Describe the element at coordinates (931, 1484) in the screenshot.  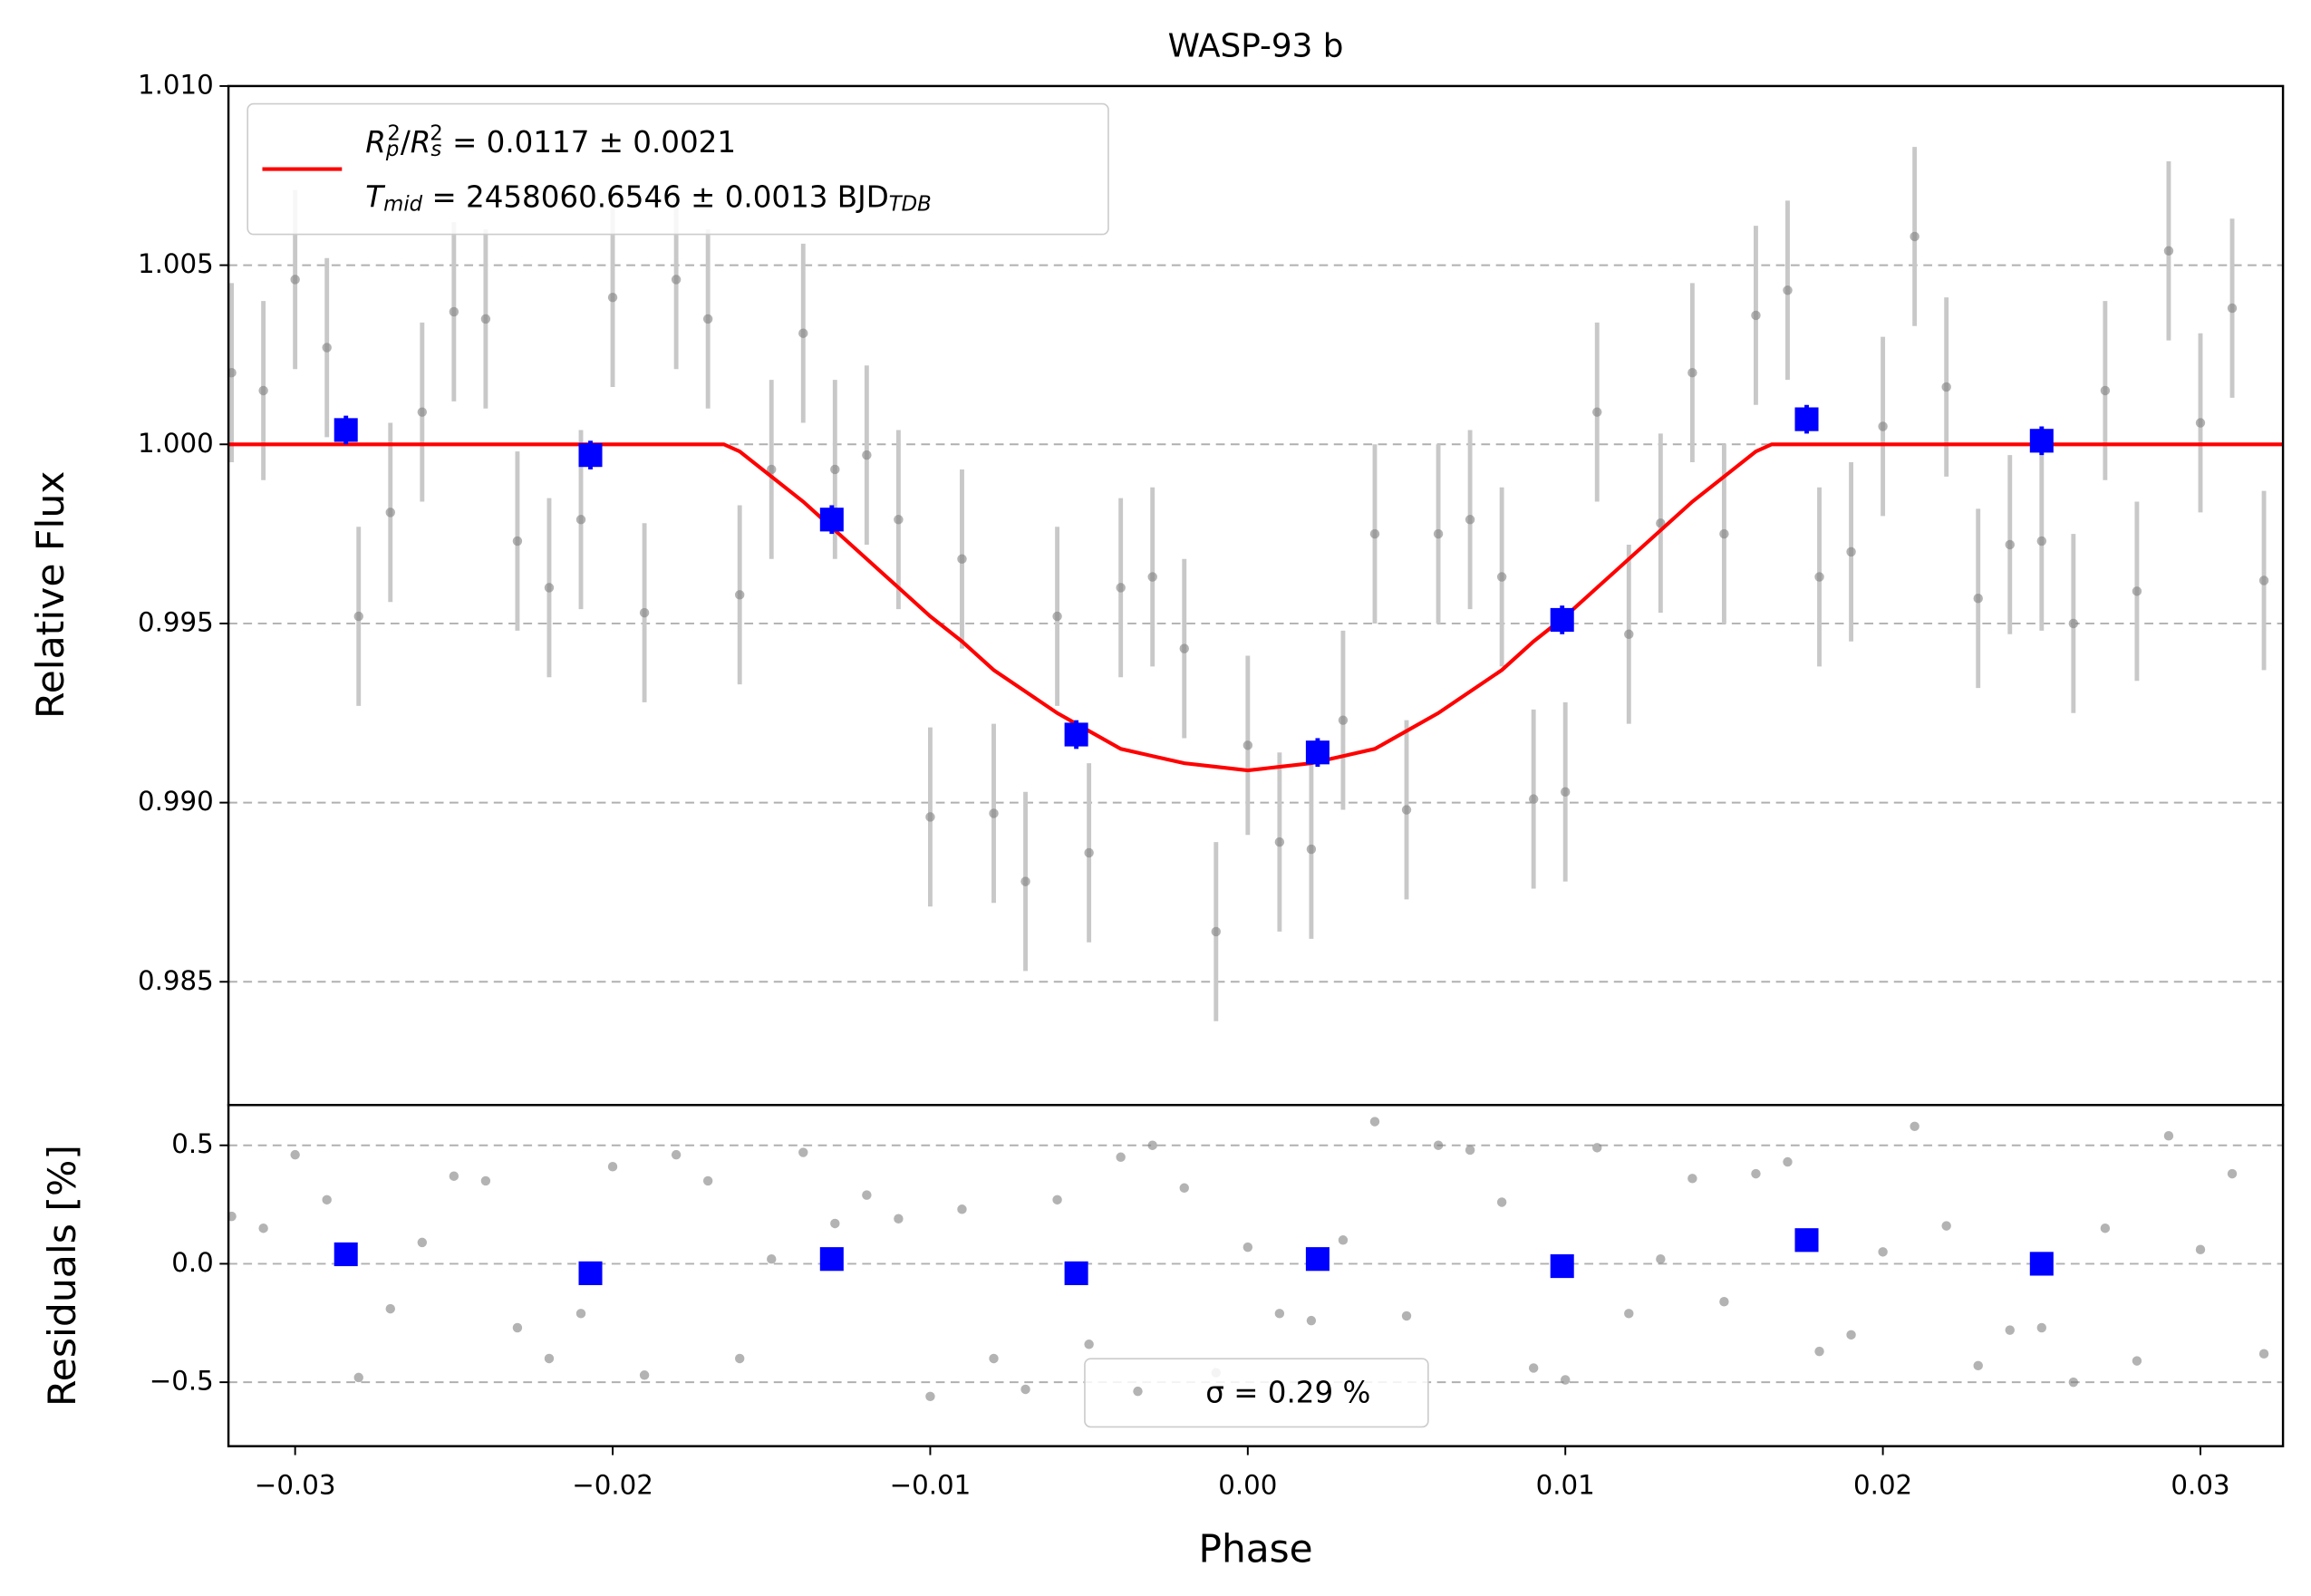
I see `x-tick-label: −0.01` at that location.